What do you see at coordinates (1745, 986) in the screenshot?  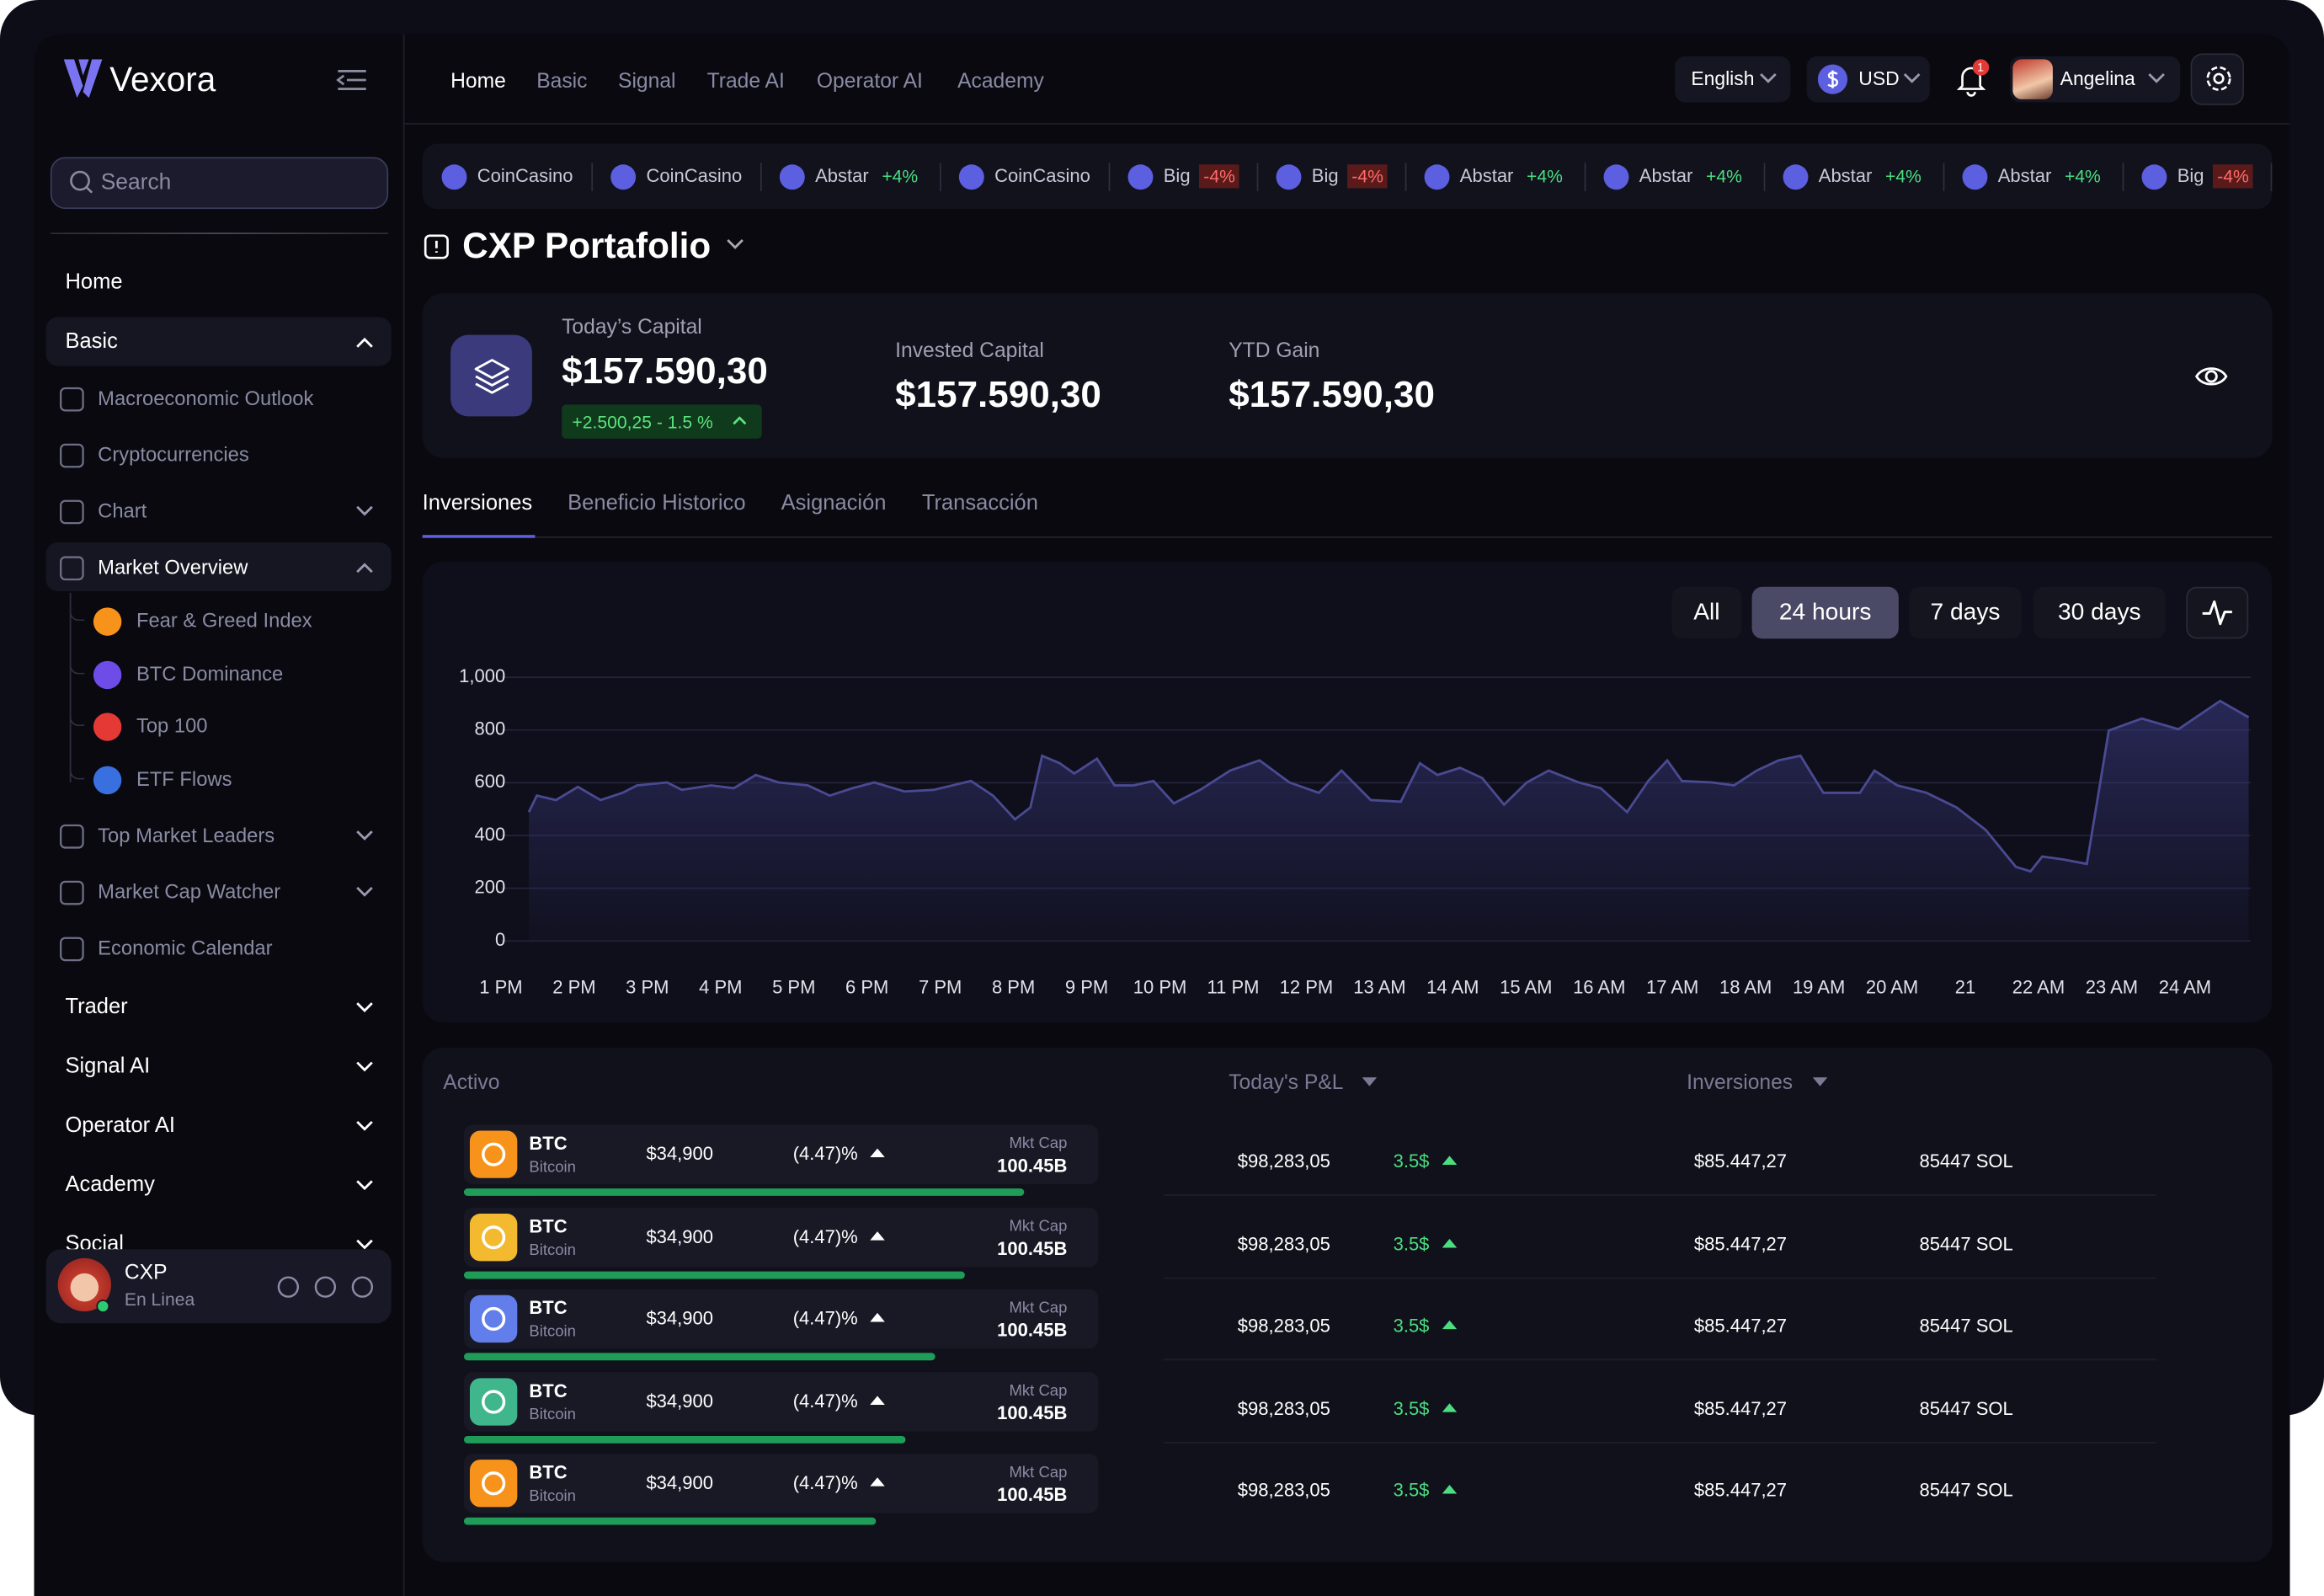 I see `x-tick-label: 18 AM` at bounding box center [1745, 986].